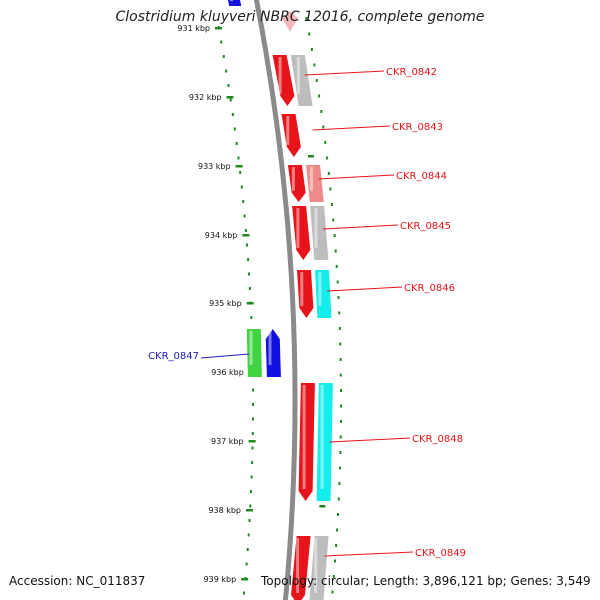  I want to click on gene-partial-blue, so click(235, 3).